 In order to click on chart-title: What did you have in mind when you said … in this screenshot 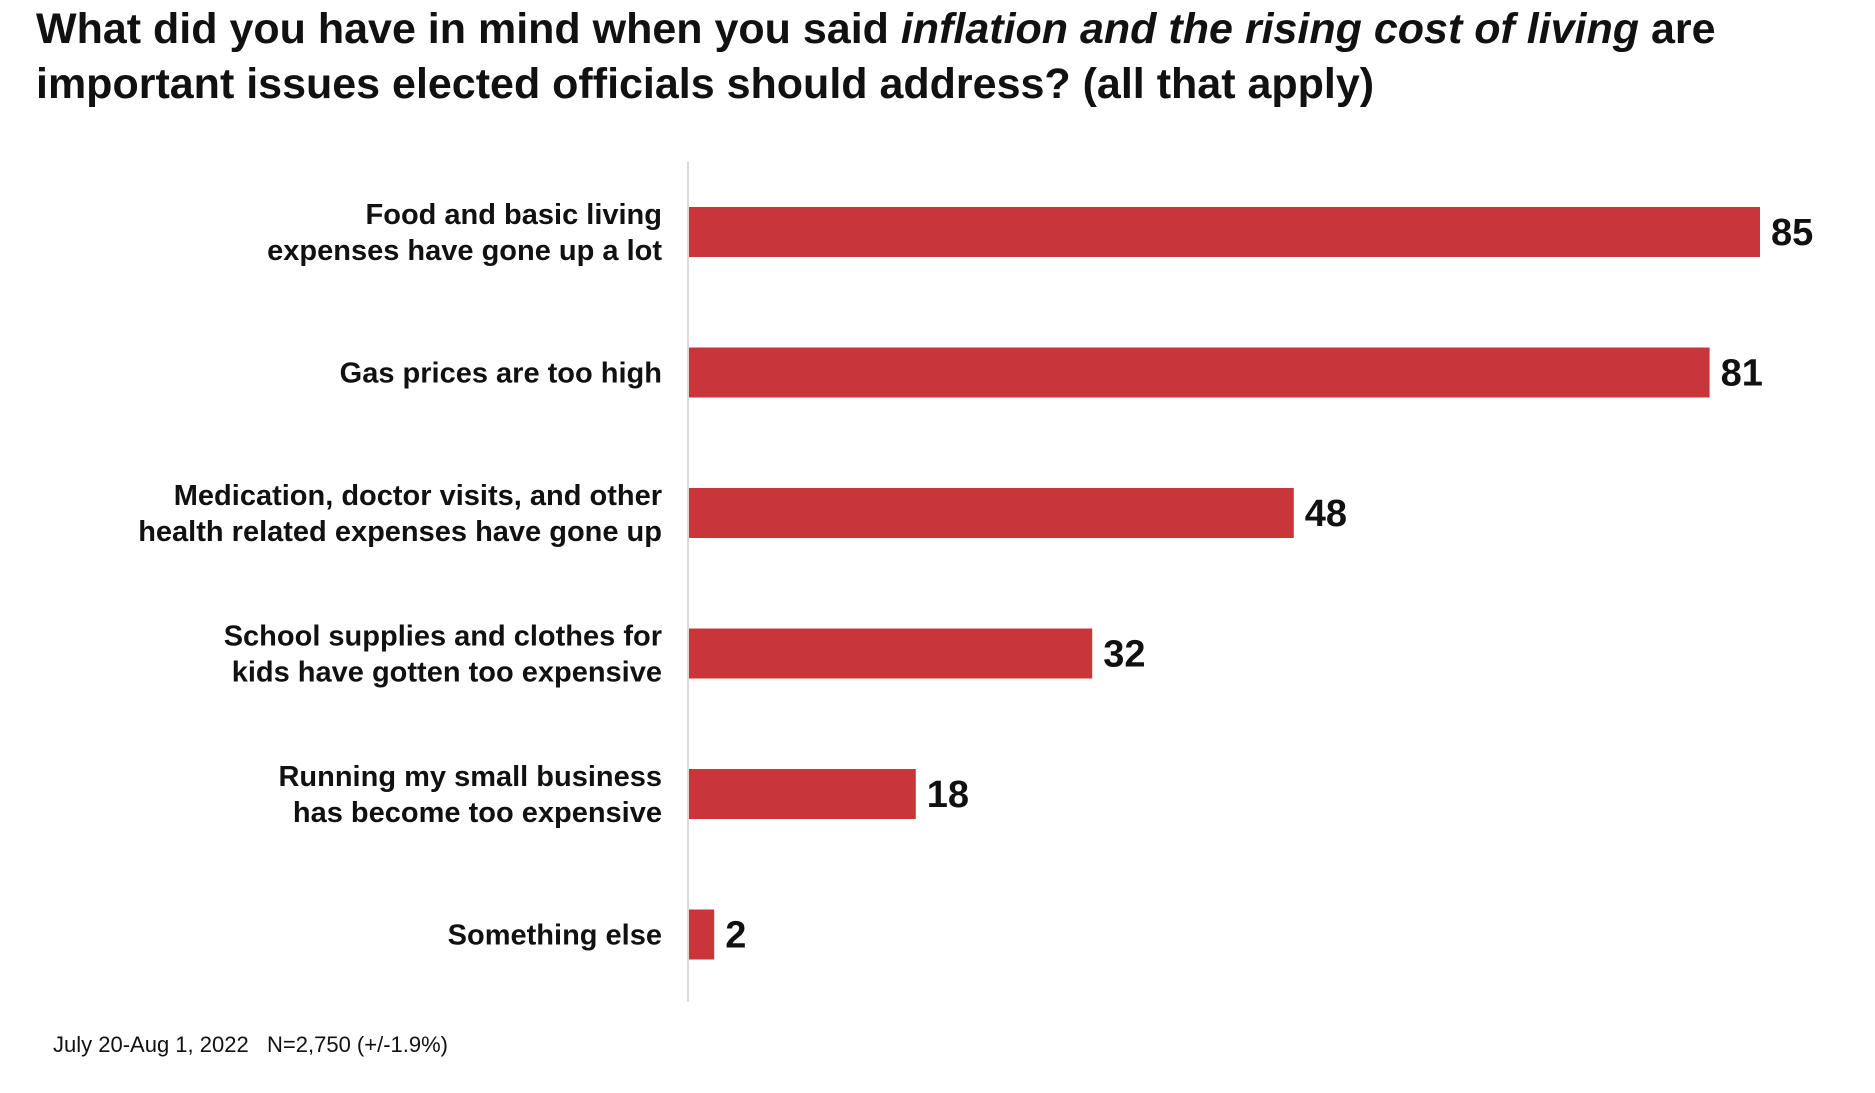, I will do `click(946, 57)`.